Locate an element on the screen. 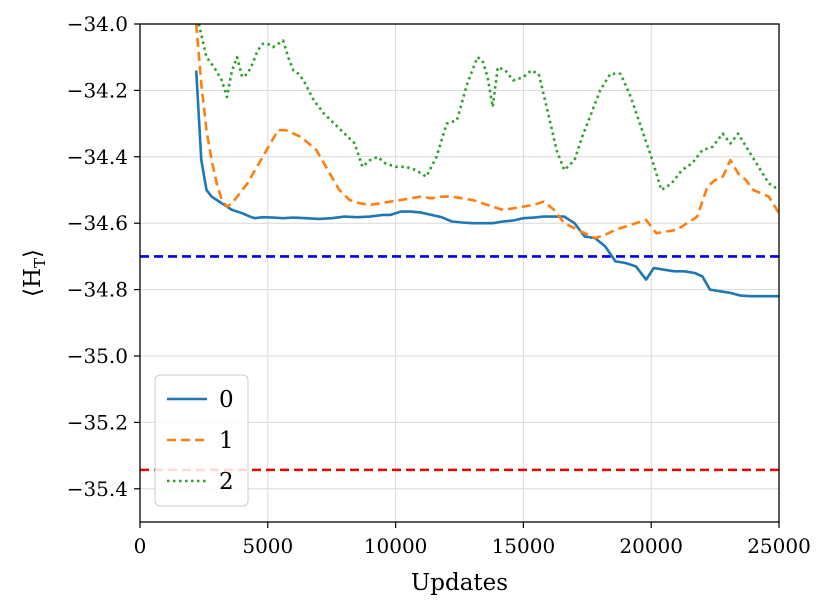 The height and width of the screenshot is (613, 830). y-axis-title: ⟨HT⟩ is located at coordinates (34, 273).